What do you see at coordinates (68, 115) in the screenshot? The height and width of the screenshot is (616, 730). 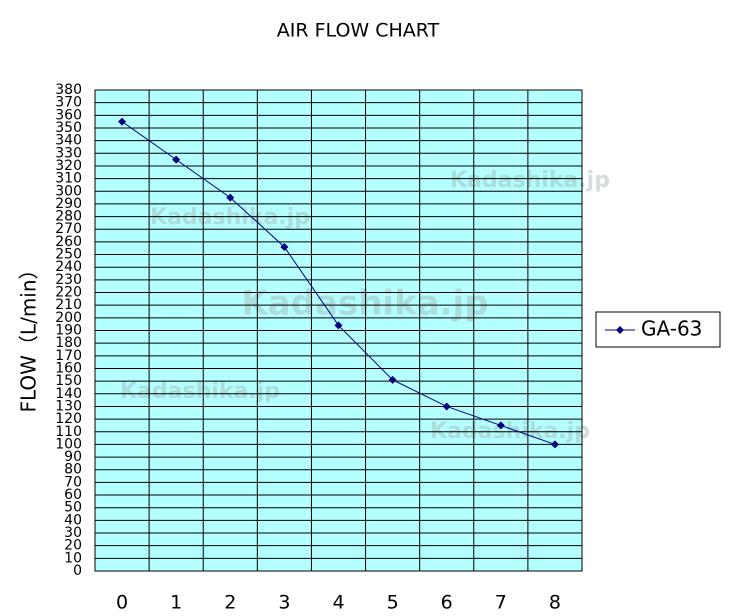 I see `y-tick-label: 360` at bounding box center [68, 115].